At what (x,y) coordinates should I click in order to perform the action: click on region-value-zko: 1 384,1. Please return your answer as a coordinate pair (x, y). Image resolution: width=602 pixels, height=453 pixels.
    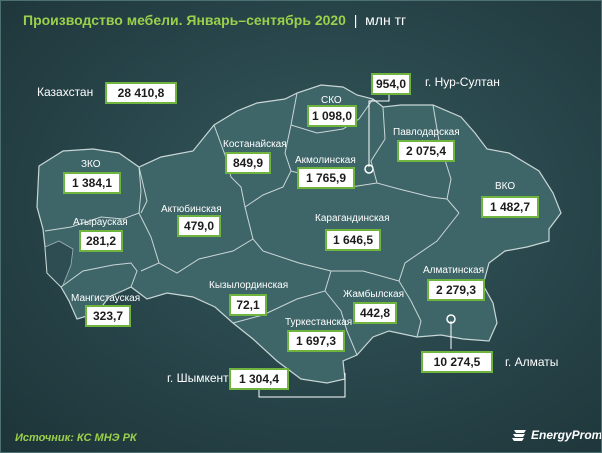
    Looking at the image, I should click on (92, 183).